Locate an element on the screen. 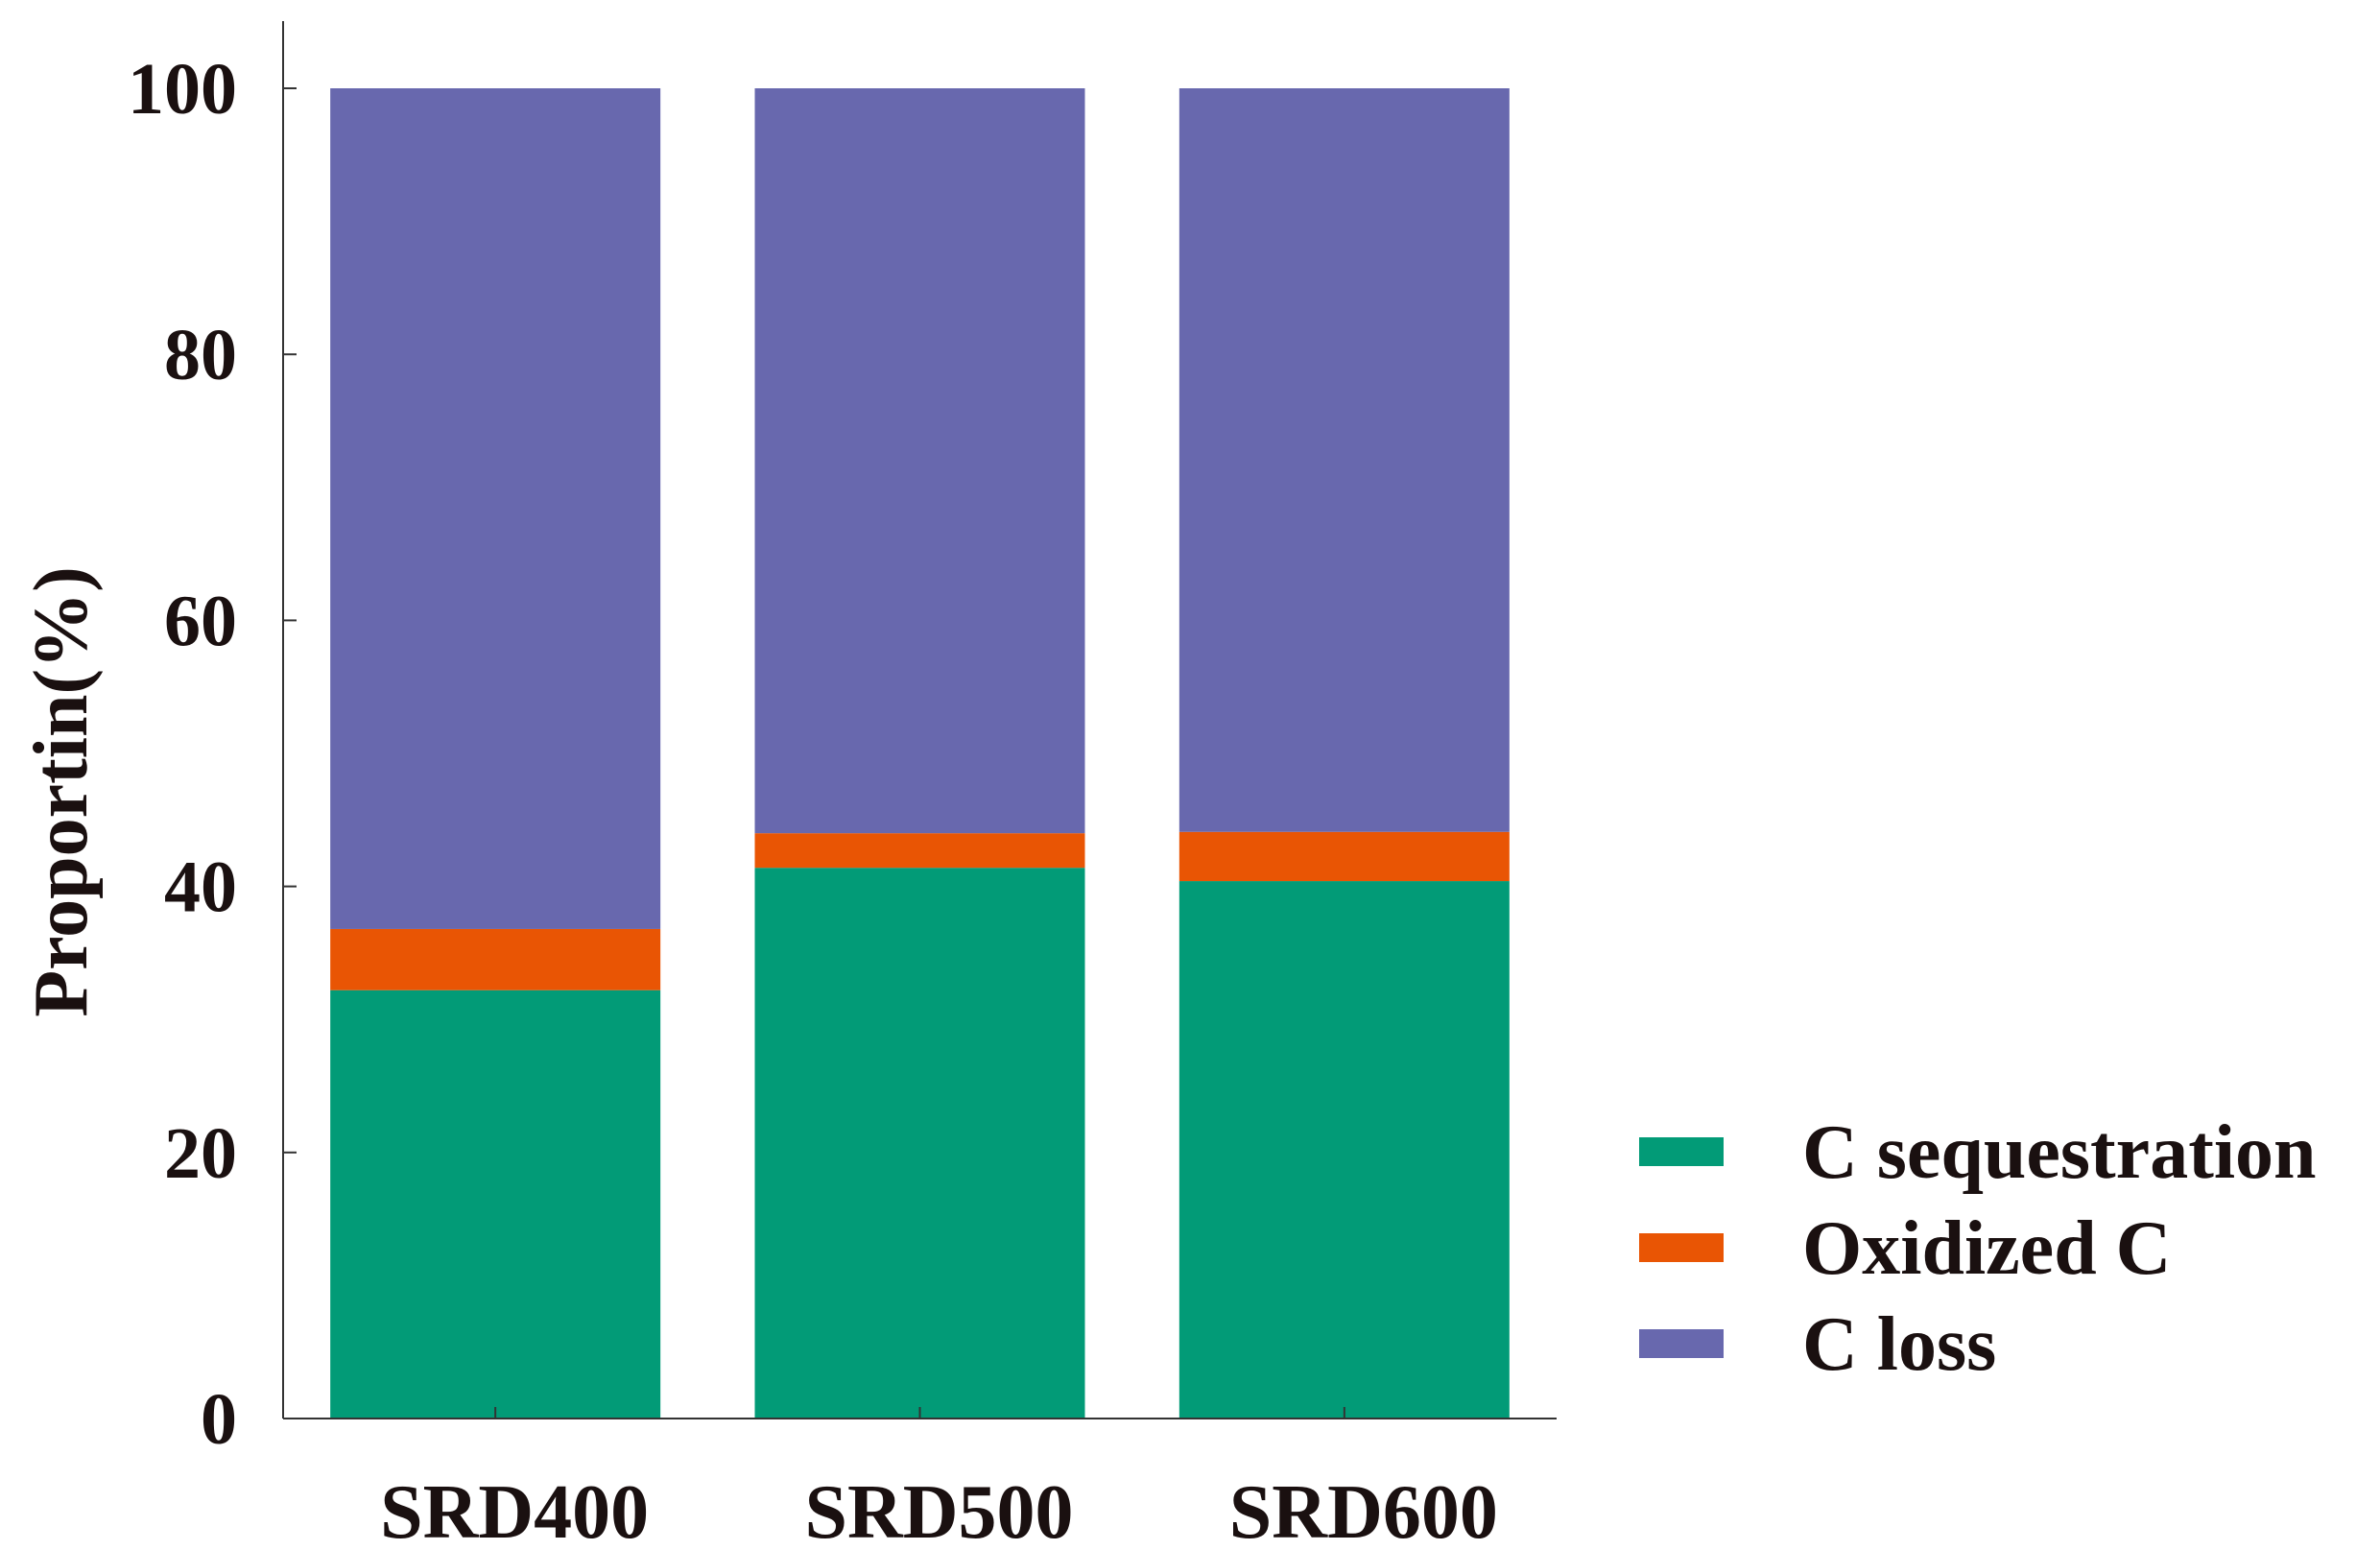 The image size is (2380, 1550). y-tick-label: 100 is located at coordinates (183, 90).